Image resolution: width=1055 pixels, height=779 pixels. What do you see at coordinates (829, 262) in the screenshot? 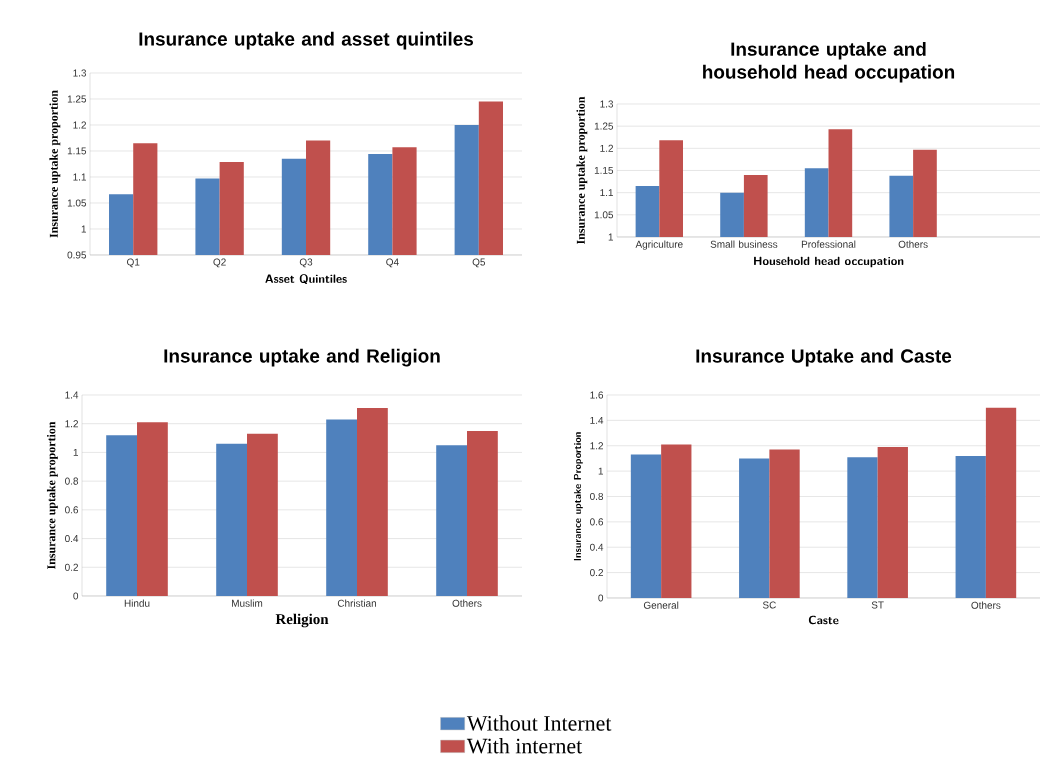
I see `x-axis-title: Household head occupation` at bounding box center [829, 262].